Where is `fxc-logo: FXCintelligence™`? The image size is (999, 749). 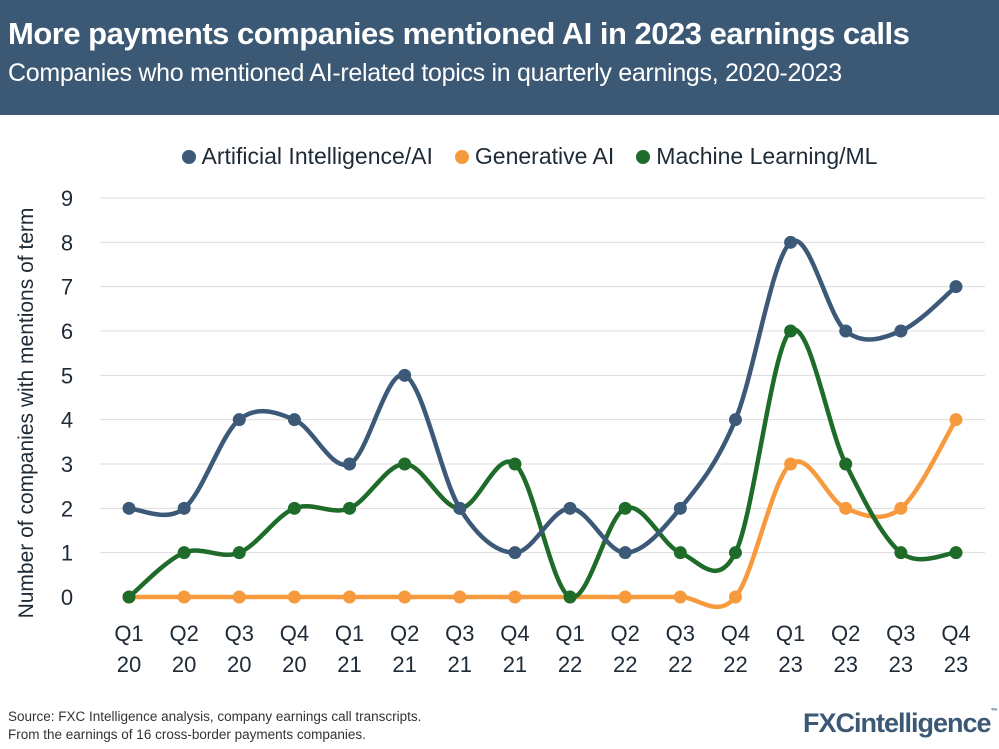 fxc-logo: FXCintelligence™ is located at coordinates (900, 723).